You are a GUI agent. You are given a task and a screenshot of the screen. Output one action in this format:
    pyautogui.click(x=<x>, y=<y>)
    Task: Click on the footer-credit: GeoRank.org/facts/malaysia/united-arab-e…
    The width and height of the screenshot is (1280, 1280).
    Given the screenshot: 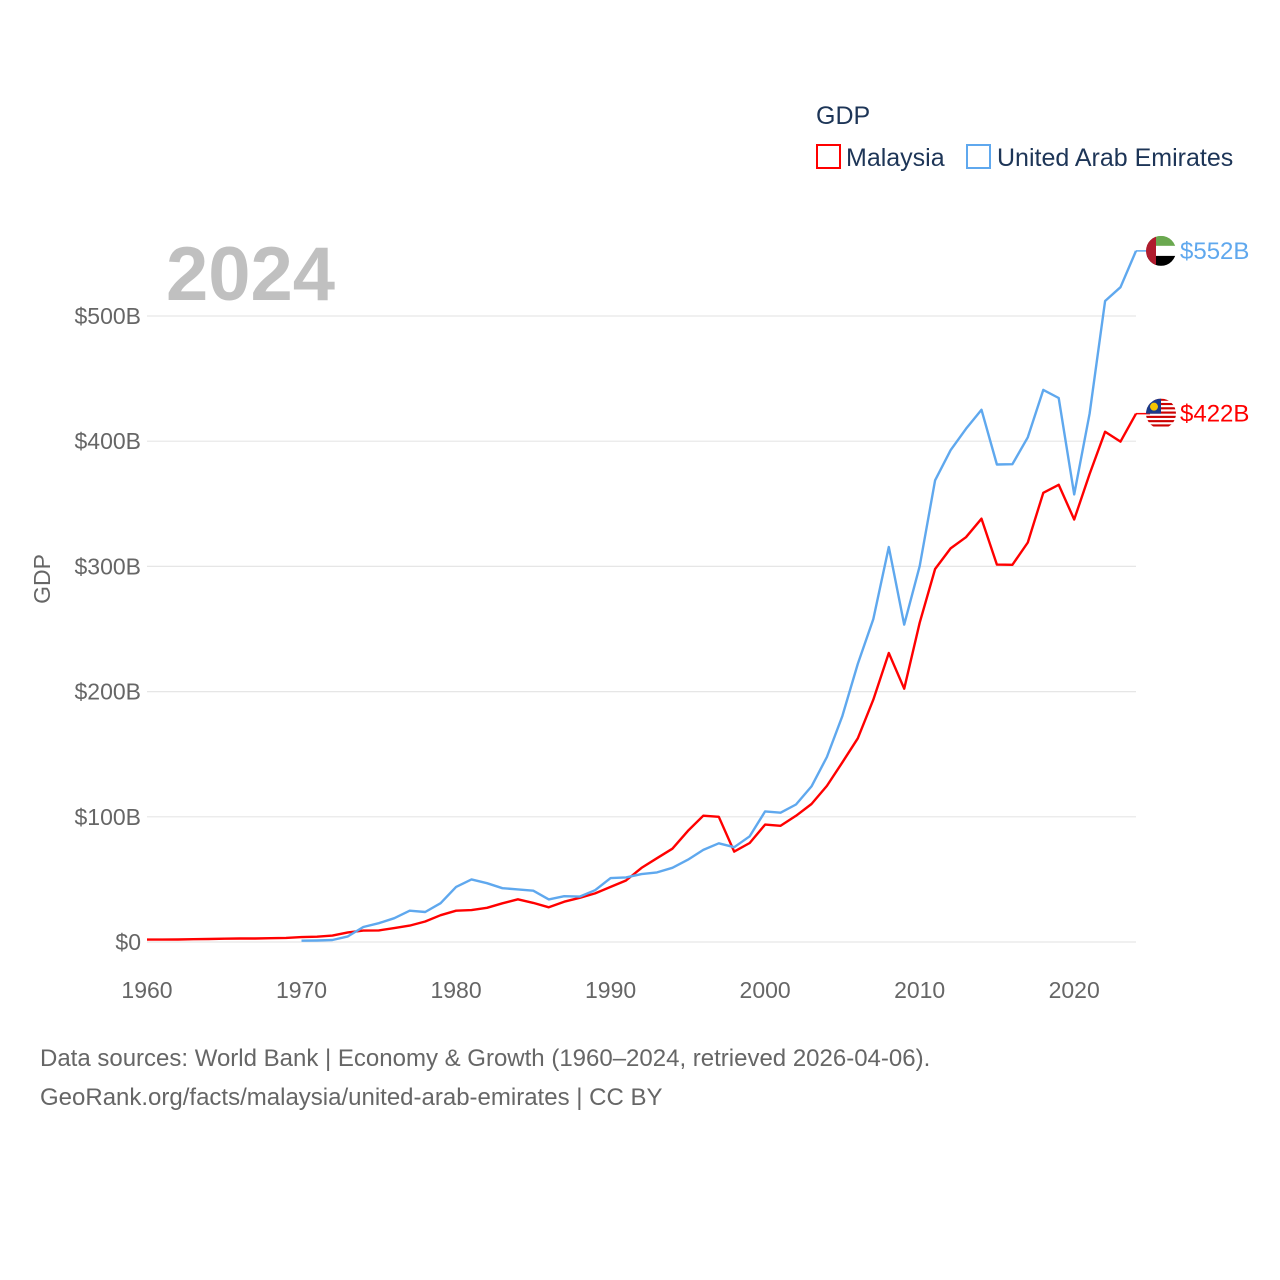 What is the action you would take?
    pyautogui.click(x=351, y=1097)
    